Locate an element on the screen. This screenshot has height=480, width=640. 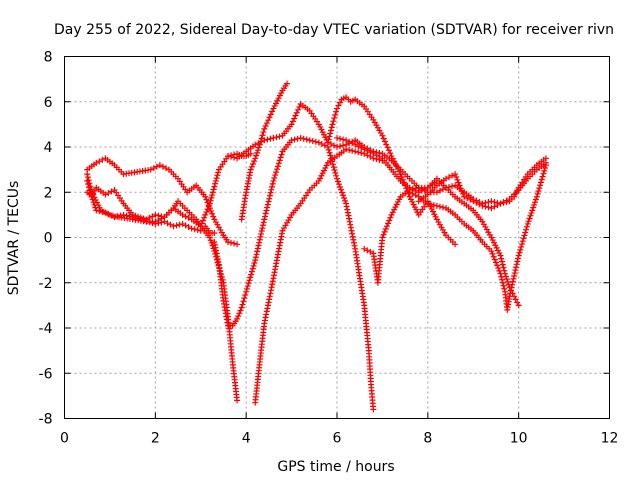
data-series is located at coordinates (162, 201).